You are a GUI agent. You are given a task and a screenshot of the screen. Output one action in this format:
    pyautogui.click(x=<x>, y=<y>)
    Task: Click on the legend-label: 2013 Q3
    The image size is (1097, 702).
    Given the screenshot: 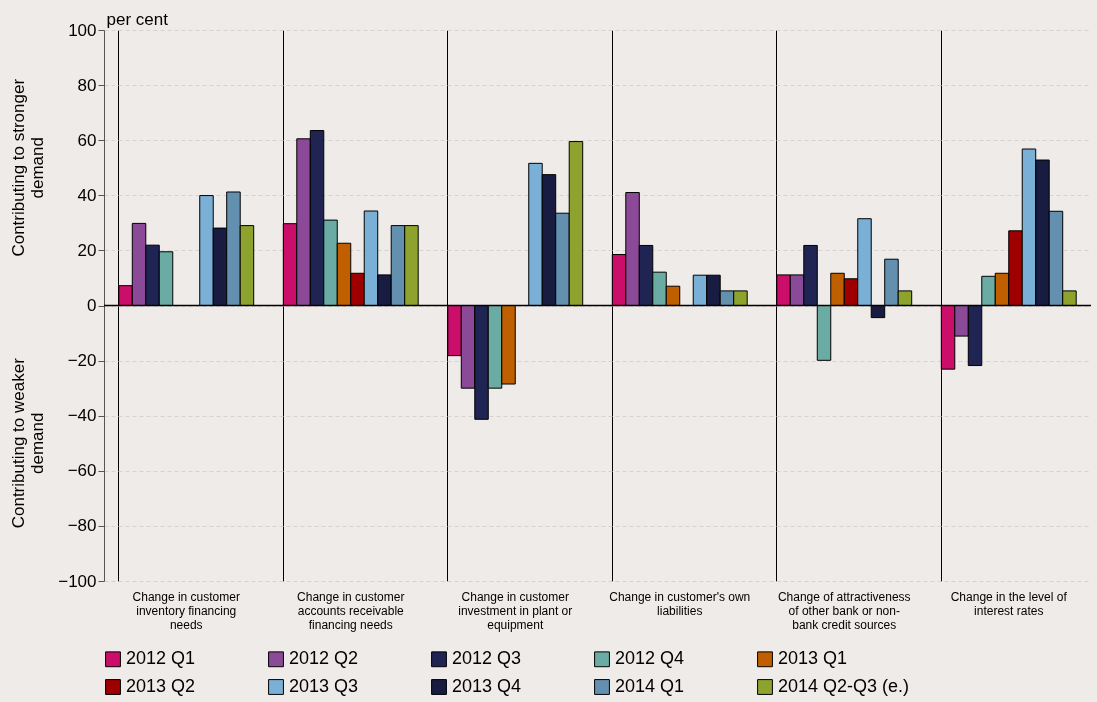 What is the action you would take?
    pyautogui.click(x=324, y=686)
    